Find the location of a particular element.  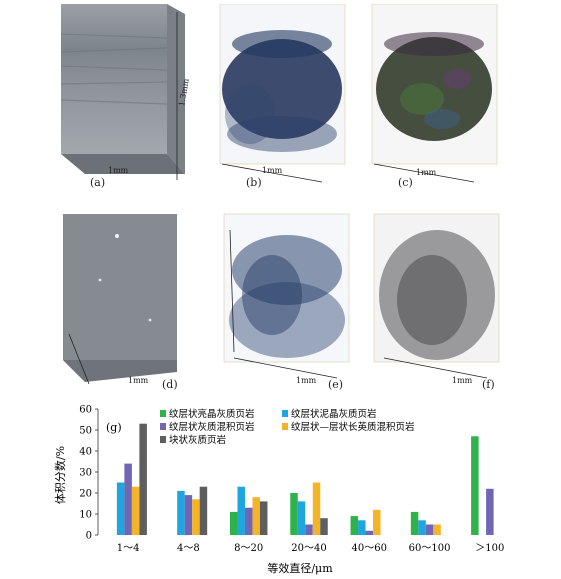

panel-g-label: (g) is located at coordinates (114, 427).